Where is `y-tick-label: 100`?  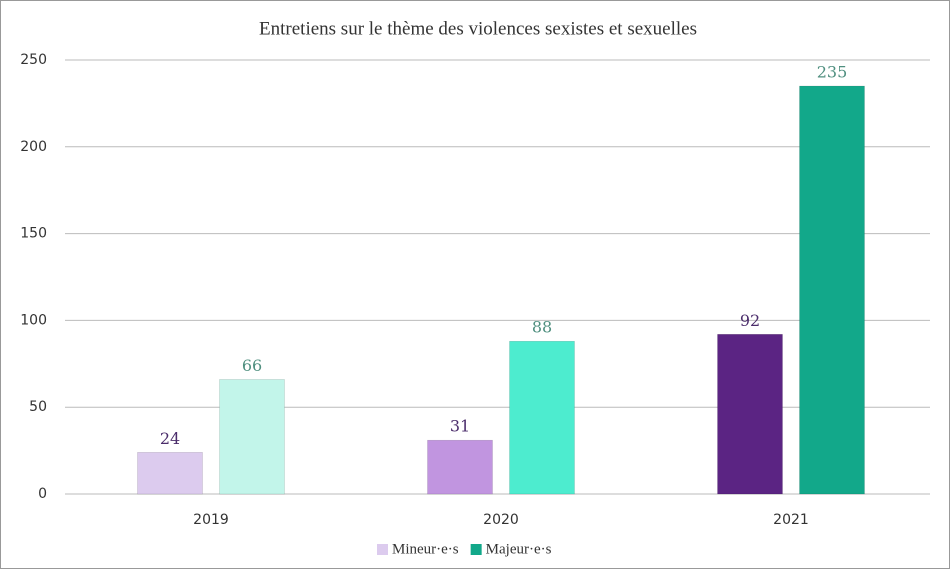 y-tick-label: 100 is located at coordinates (33, 320).